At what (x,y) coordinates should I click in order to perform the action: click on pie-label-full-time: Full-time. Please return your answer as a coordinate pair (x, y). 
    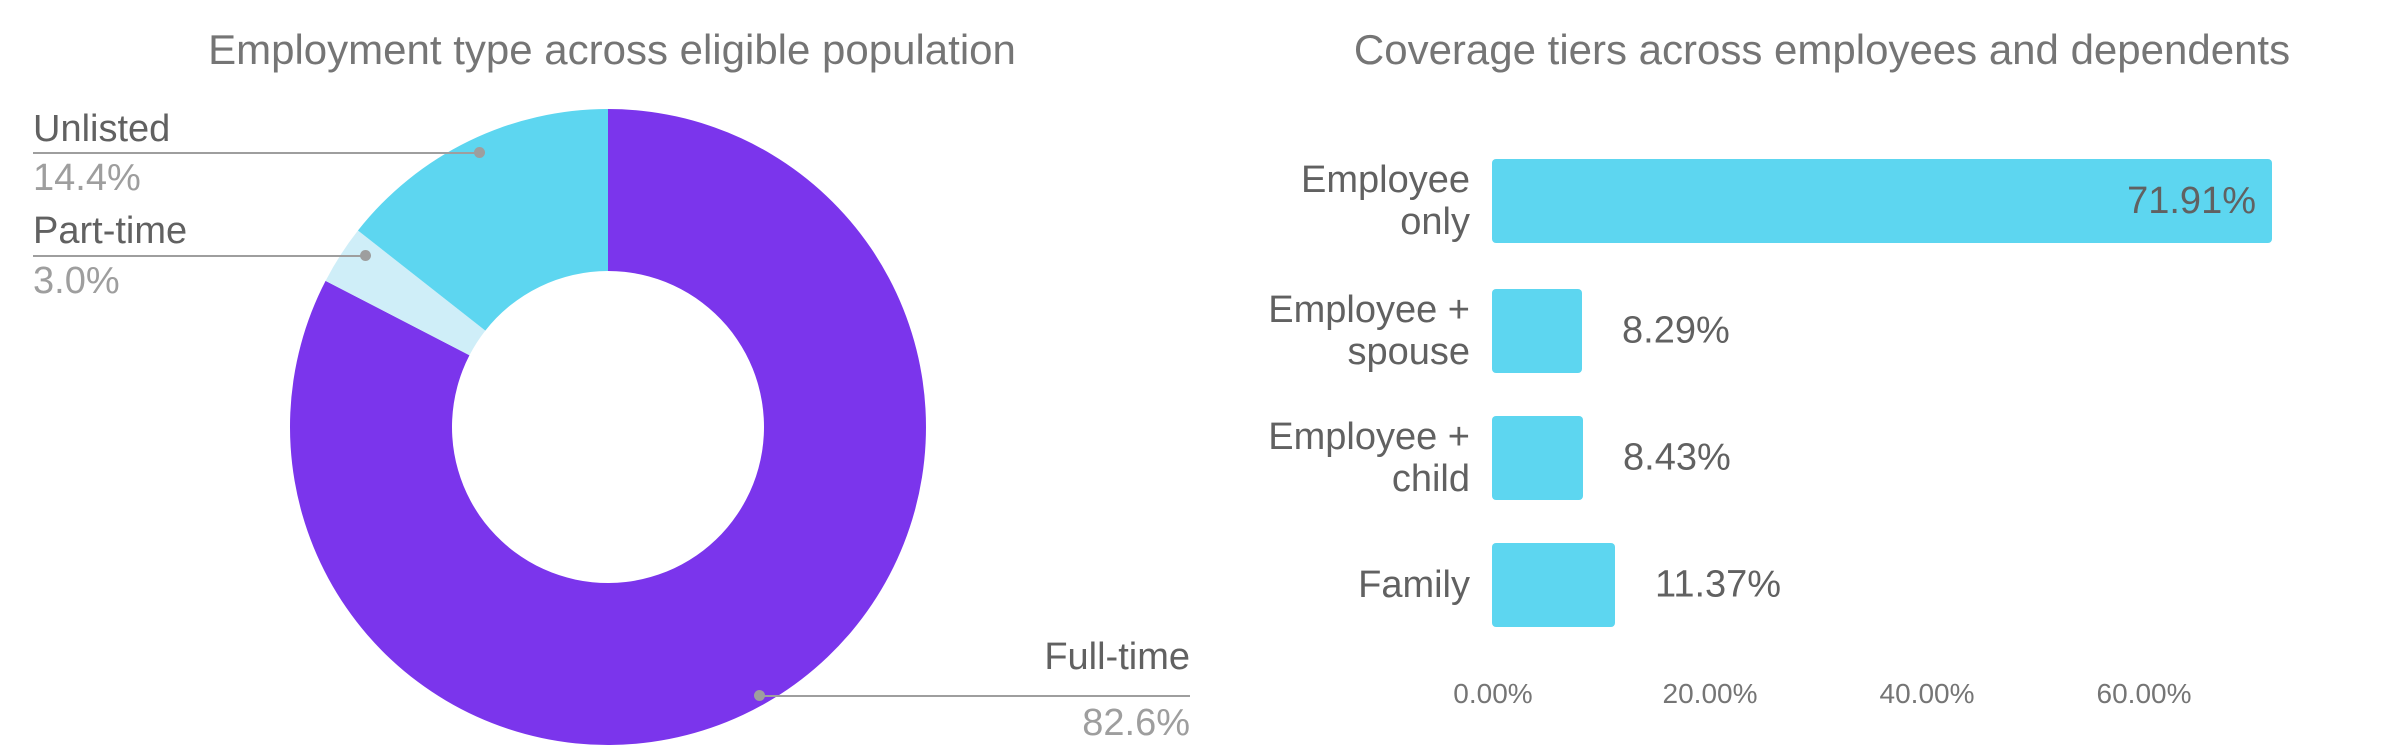
    Looking at the image, I should click on (1117, 657).